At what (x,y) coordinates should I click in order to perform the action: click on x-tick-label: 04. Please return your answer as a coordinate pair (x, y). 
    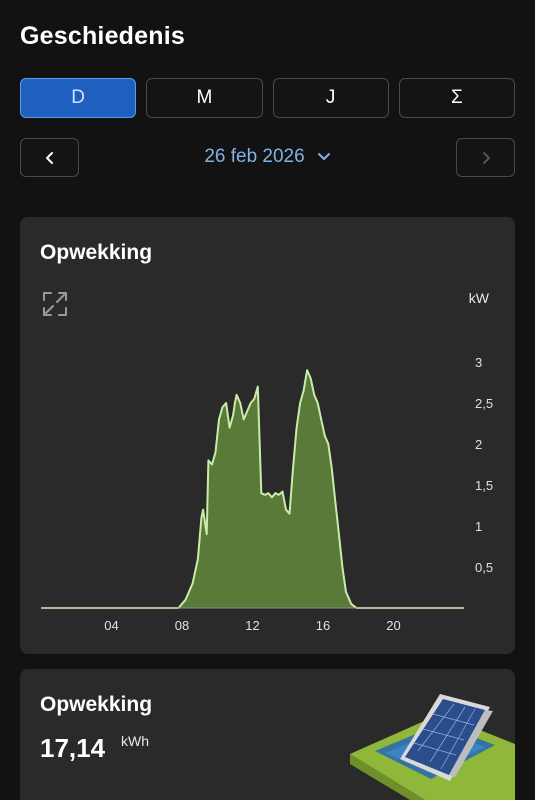
    Looking at the image, I should click on (111, 625).